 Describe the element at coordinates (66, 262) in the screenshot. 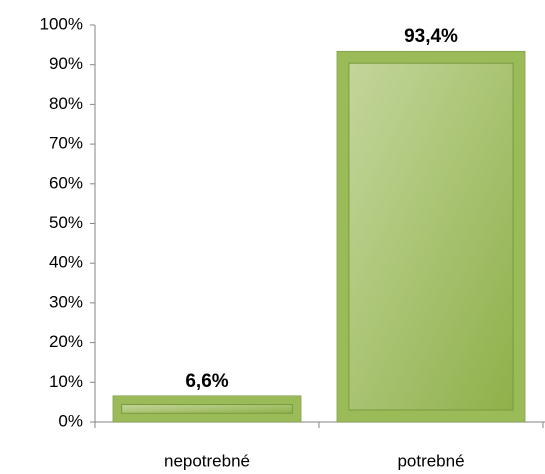

I see `y-tick-label: 40%` at that location.